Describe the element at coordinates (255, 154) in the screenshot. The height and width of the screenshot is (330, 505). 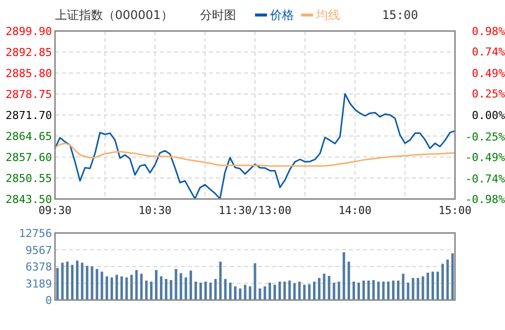
I see `line-series` at that location.